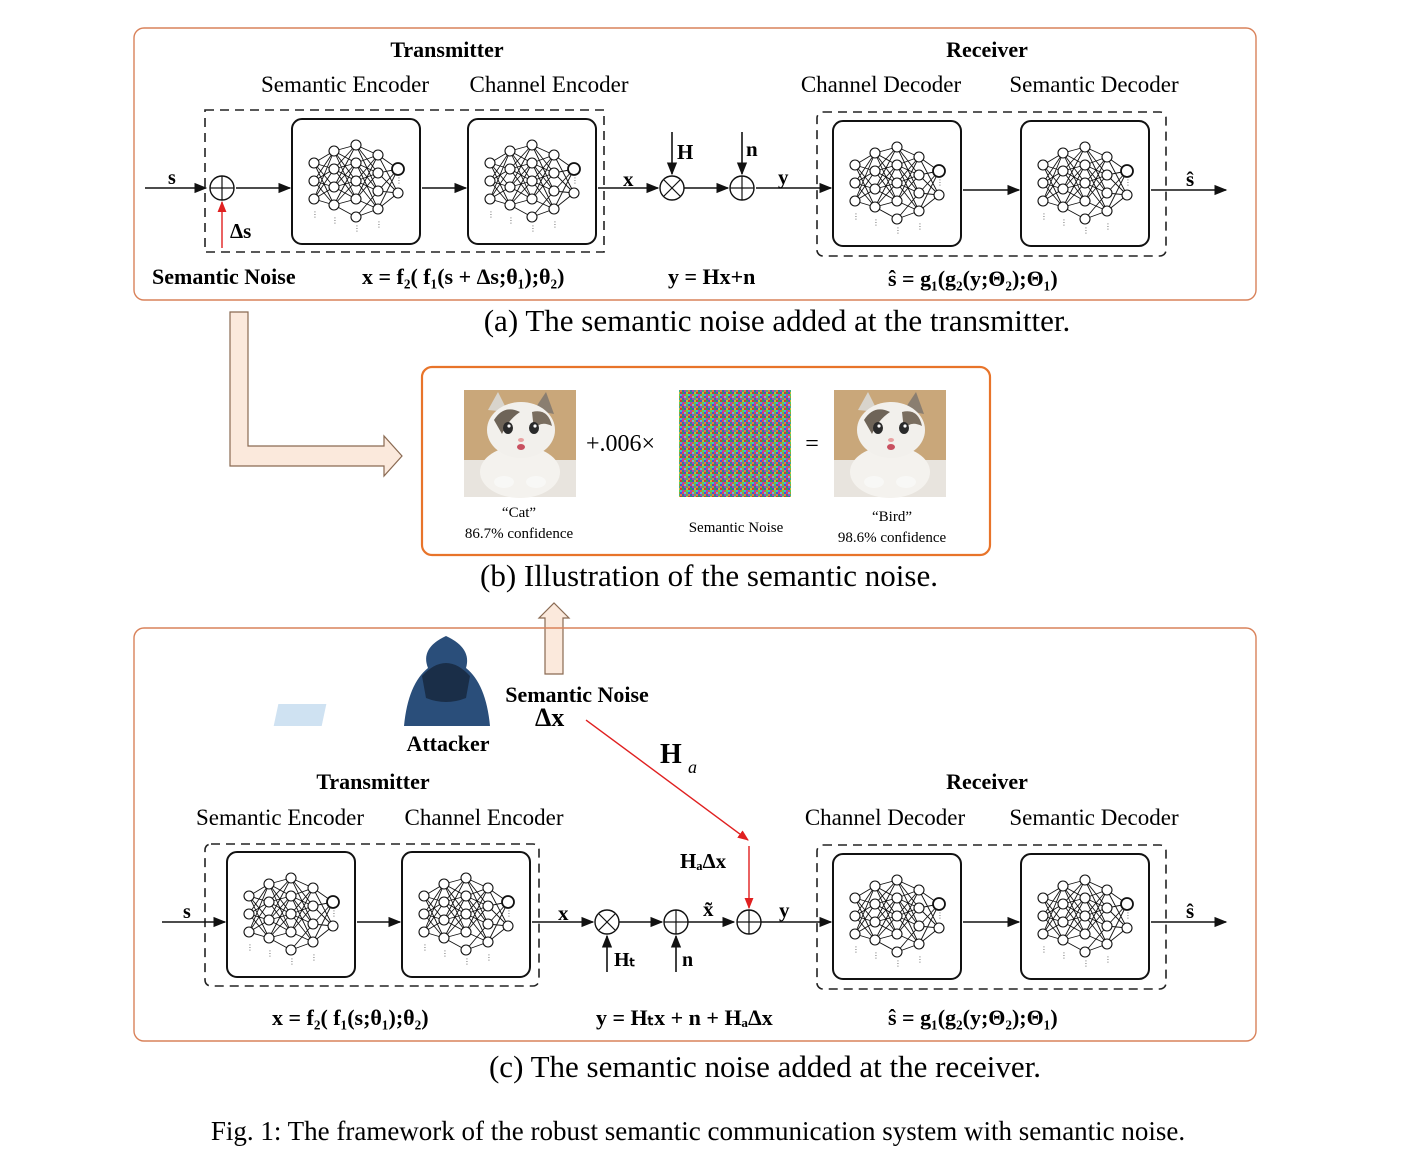 The width and height of the screenshot is (1426, 1149). I want to click on tx-equation-a: x = f₂( f₁(s + Δs;θ₁);θ₂), so click(463, 276).